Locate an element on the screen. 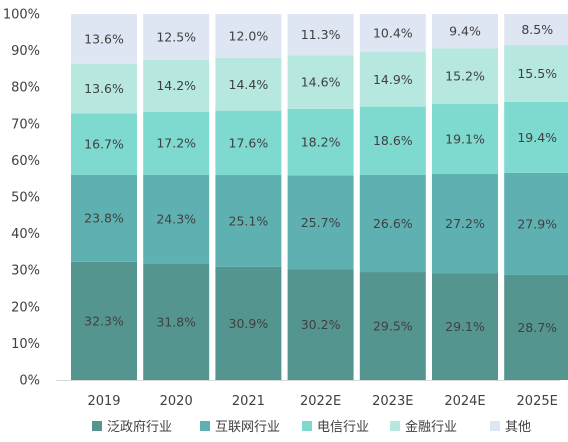  y-tick-label: 100% is located at coordinates (21, 15).